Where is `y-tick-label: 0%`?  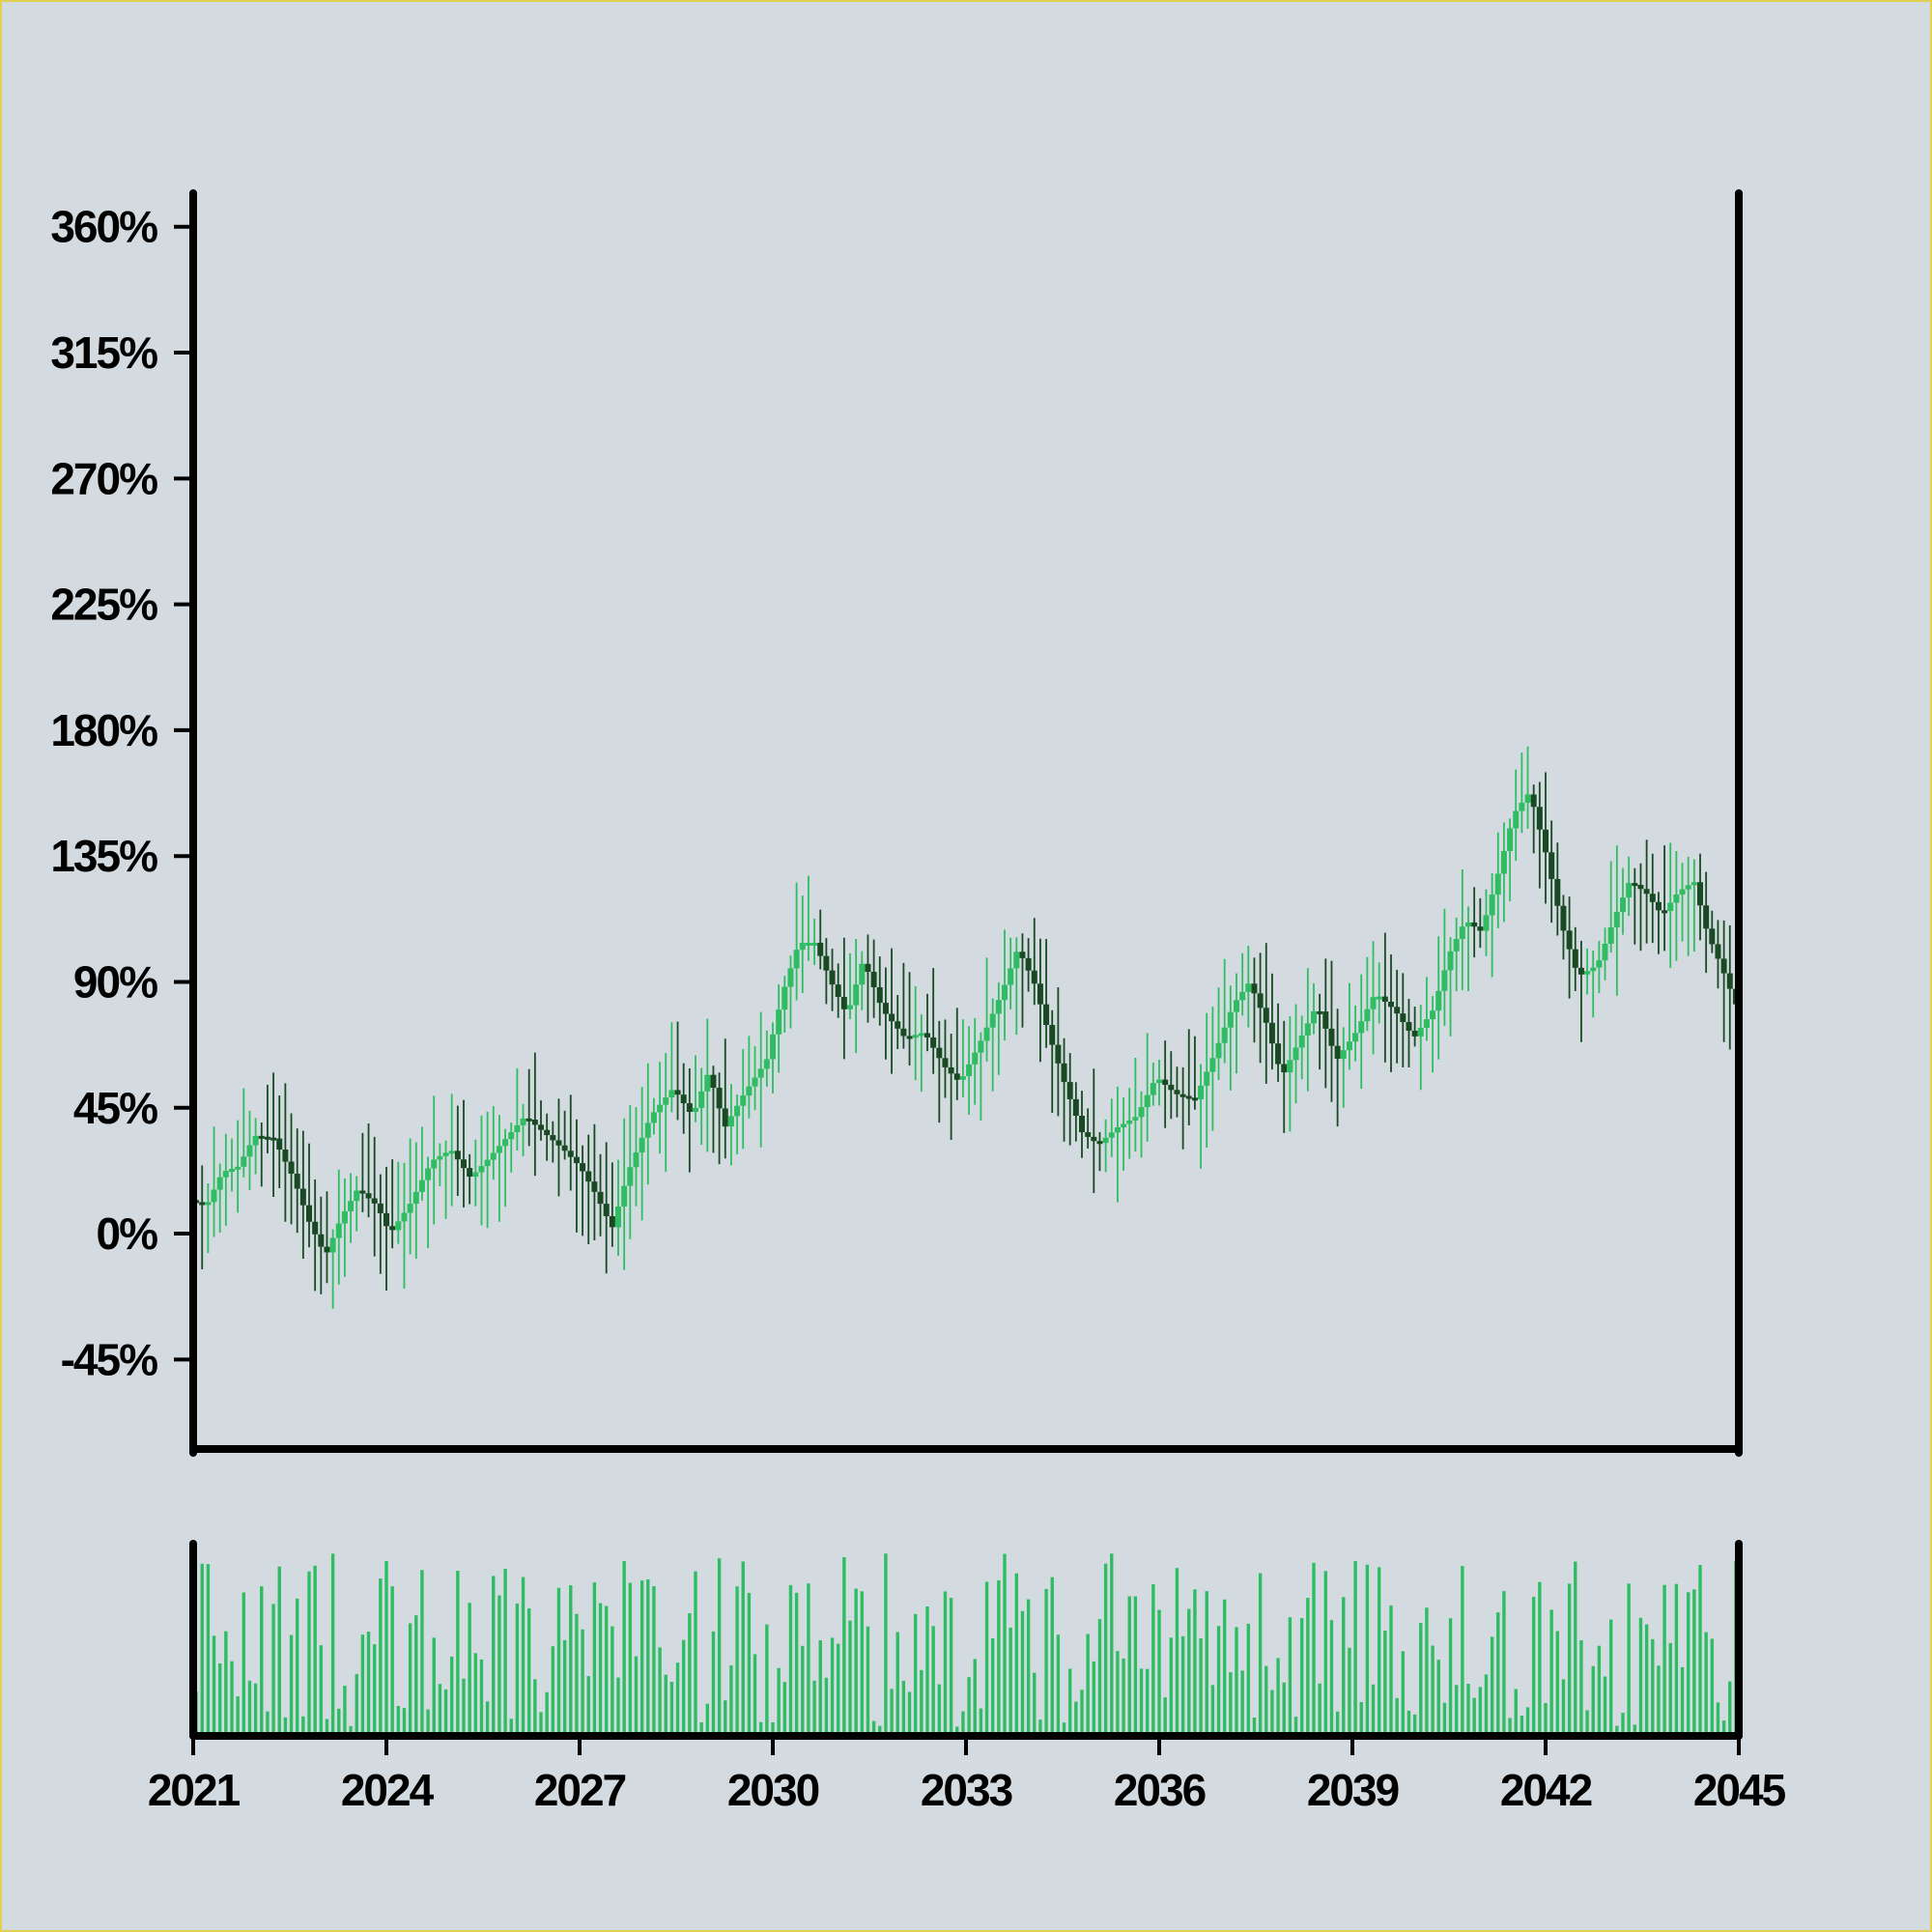
y-tick-label: 0% is located at coordinates (127, 1233).